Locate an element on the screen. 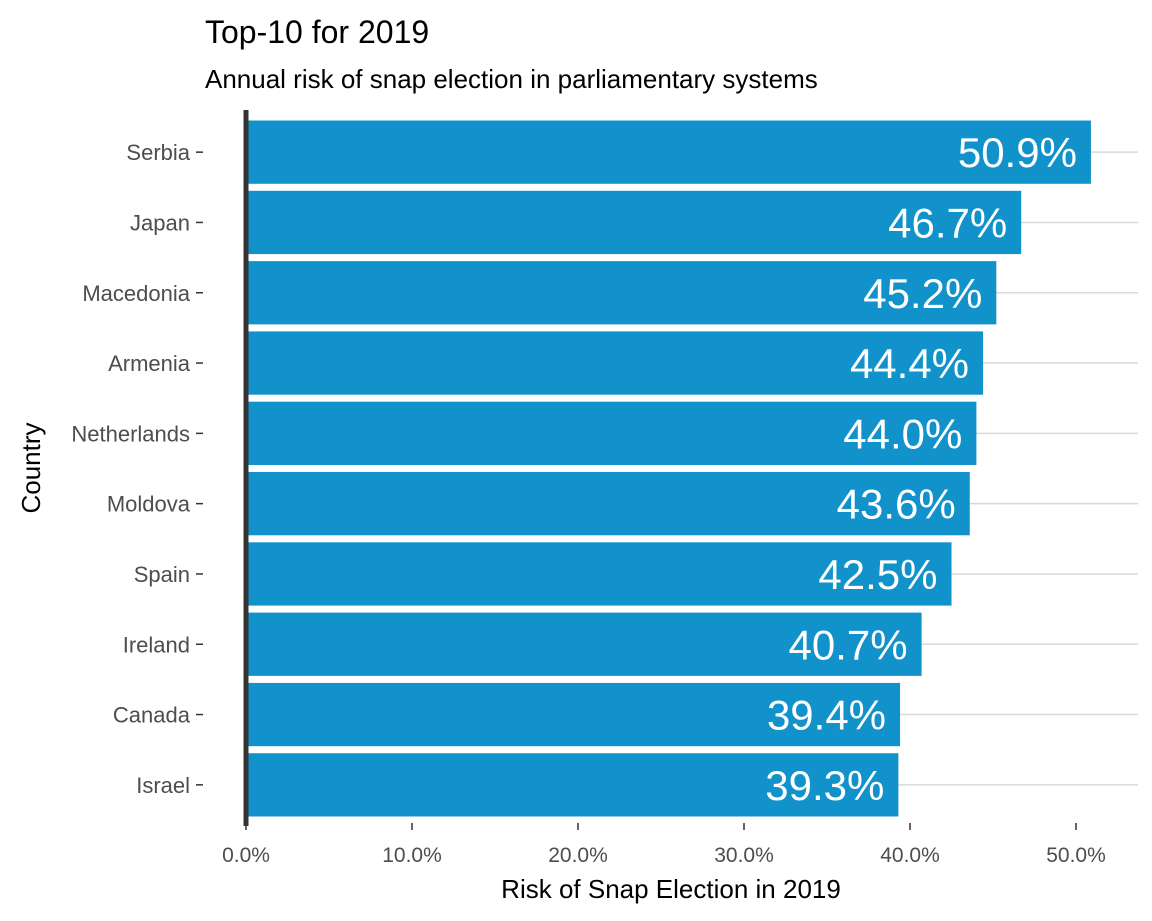 Image resolution: width=1152 pixels, height=921 pixels. x-tick-label: 10.0% is located at coordinates (412, 855).